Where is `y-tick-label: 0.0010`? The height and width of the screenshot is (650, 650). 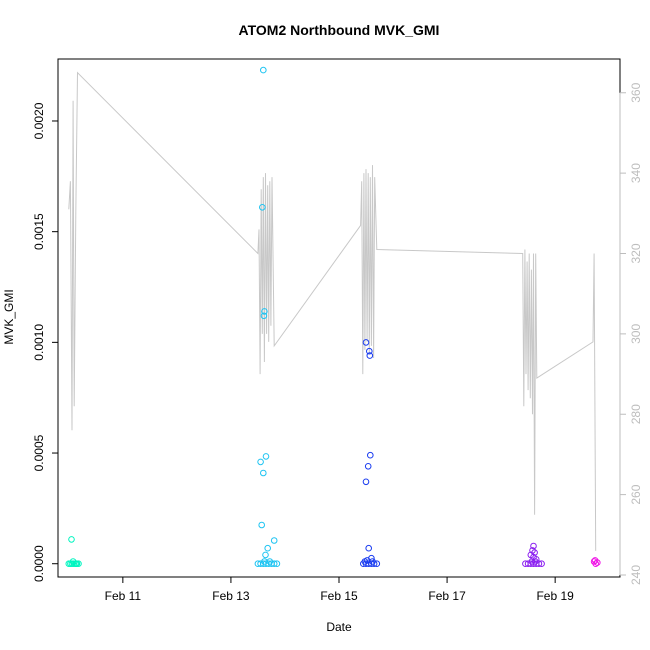
y-tick-label: 0.0010 is located at coordinates (39, 342).